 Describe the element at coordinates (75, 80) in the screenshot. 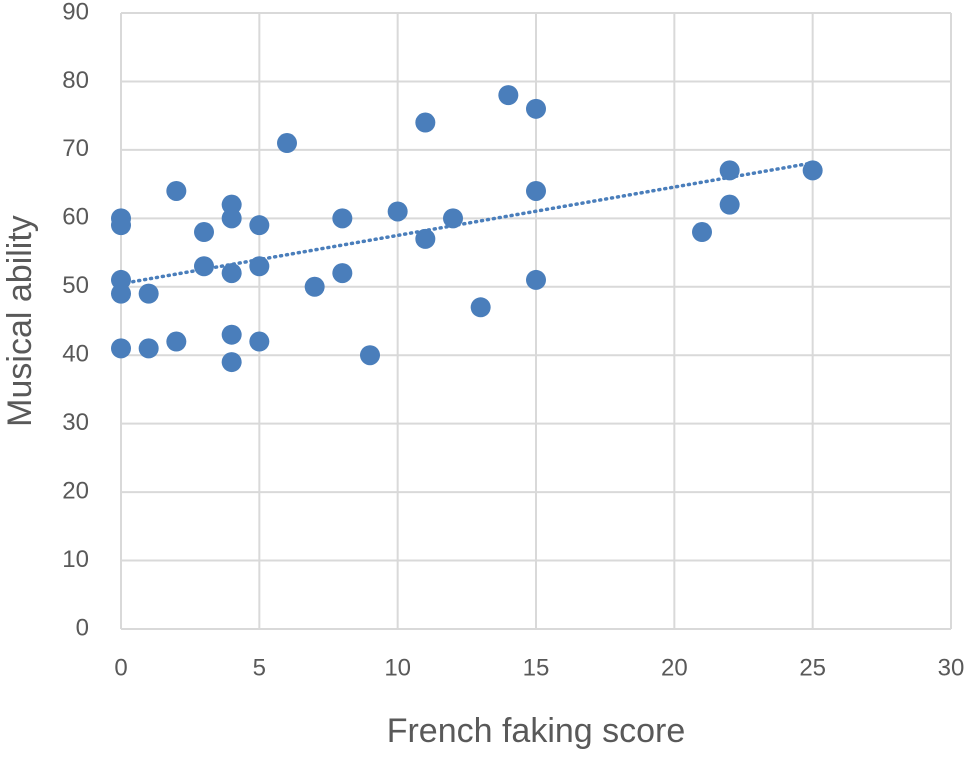

I see `y-tick-label: 80` at that location.